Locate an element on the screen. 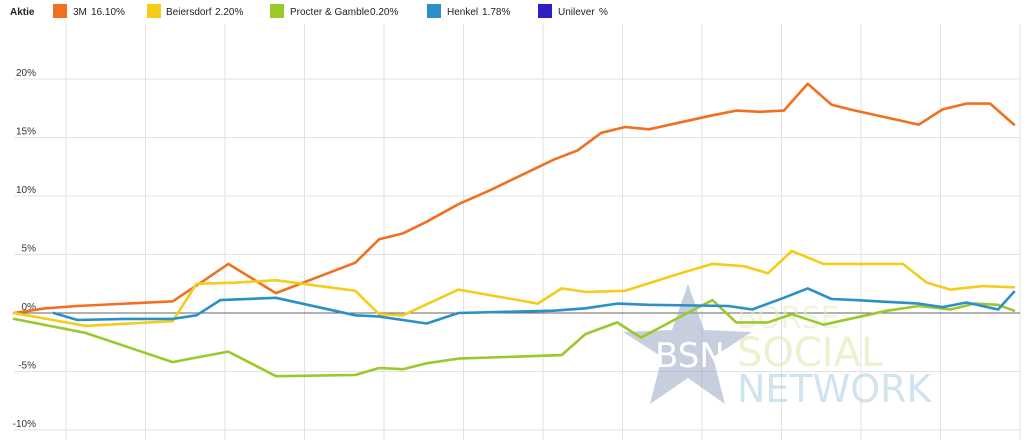  legend-item-beiersdorf: Beiersdorf 2.20% is located at coordinates (195, 11).